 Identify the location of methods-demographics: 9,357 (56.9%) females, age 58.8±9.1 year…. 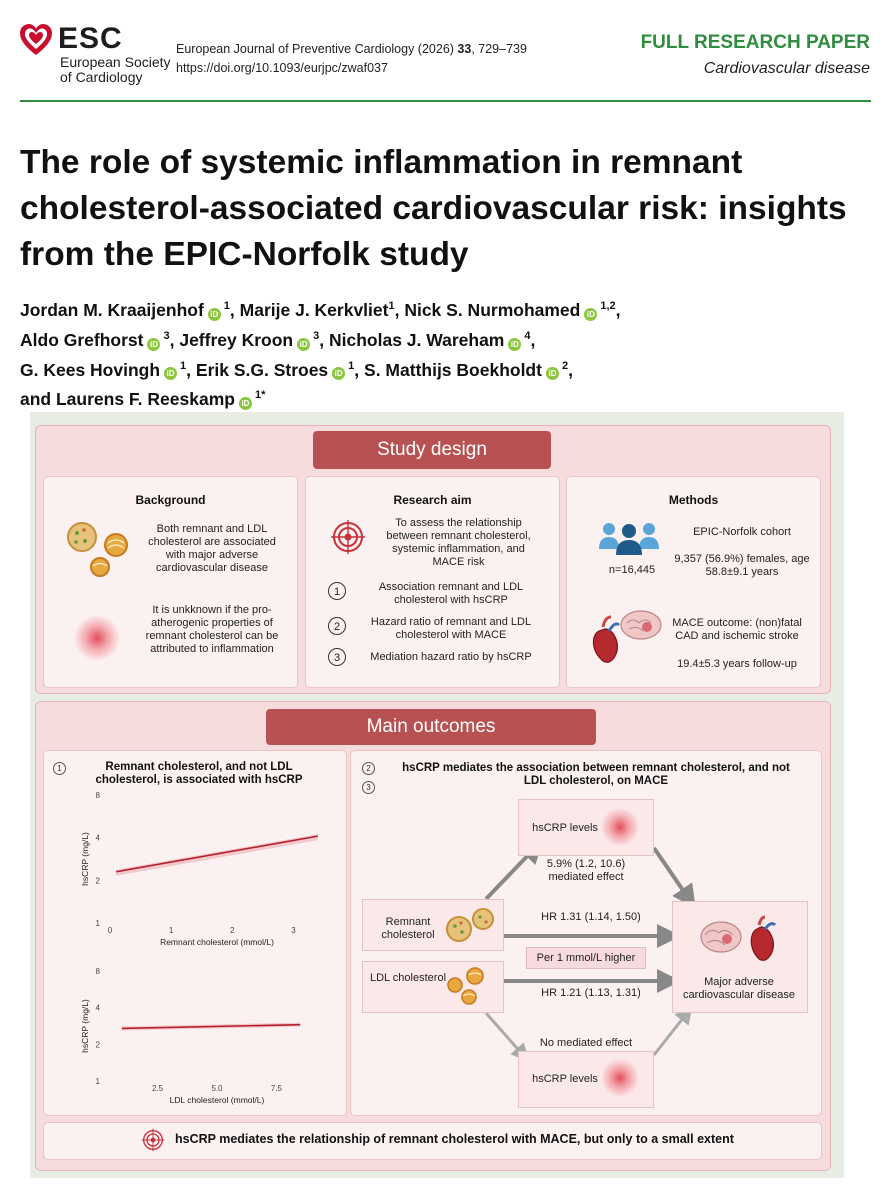
(742, 565).